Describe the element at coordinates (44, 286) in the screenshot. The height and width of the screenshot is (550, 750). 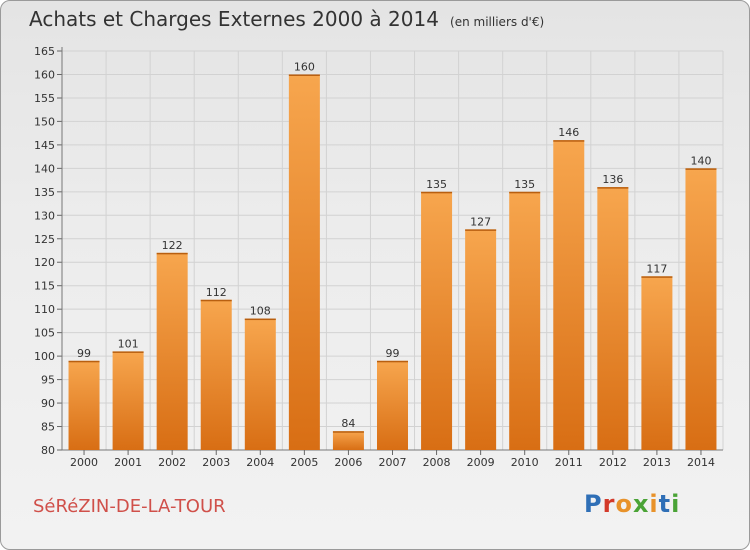
I see `y-tick-label: 115` at that location.